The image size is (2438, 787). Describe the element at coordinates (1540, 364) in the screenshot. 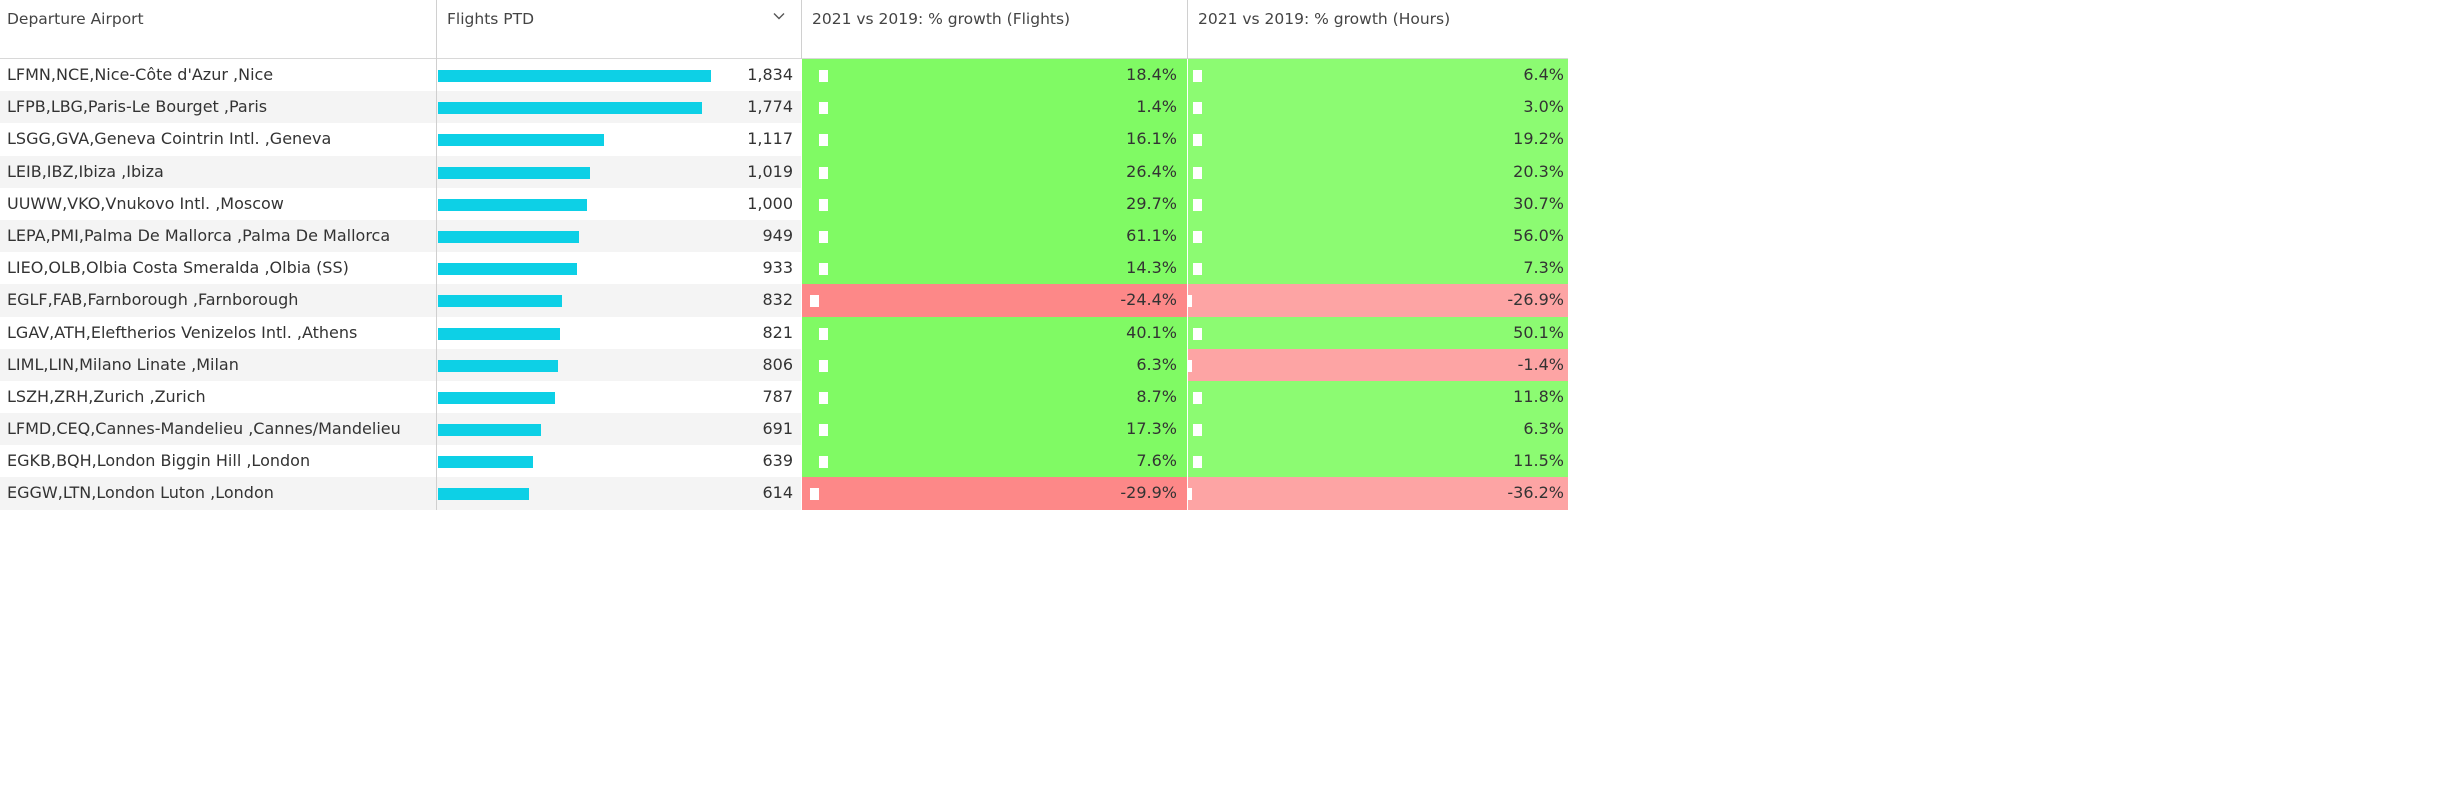

I see `growth-hours-value: -1.4%` at that location.